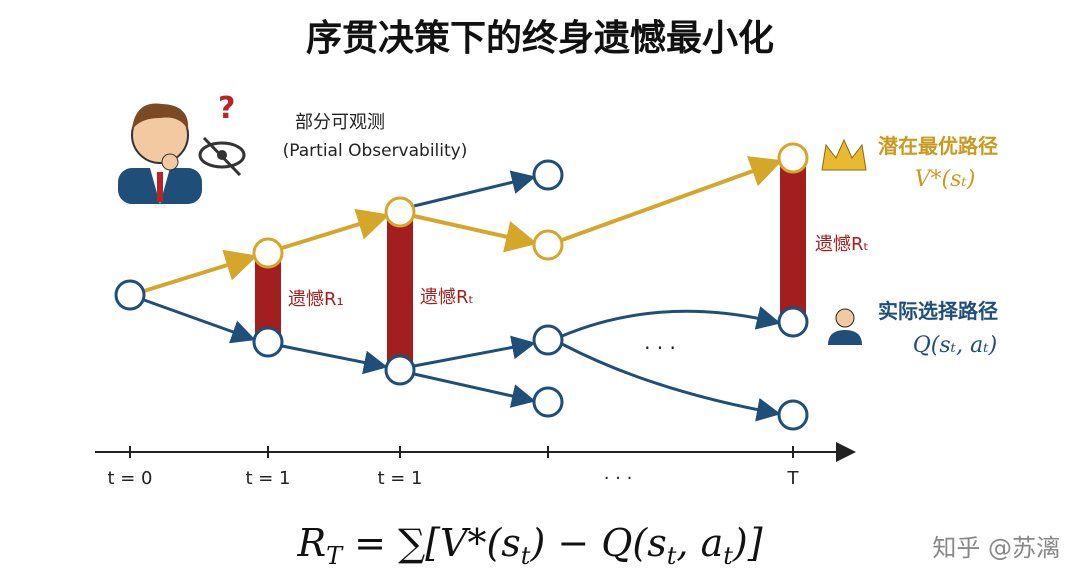  What do you see at coordinates (844, 154) in the screenshot?
I see `crown-icon` at bounding box center [844, 154].